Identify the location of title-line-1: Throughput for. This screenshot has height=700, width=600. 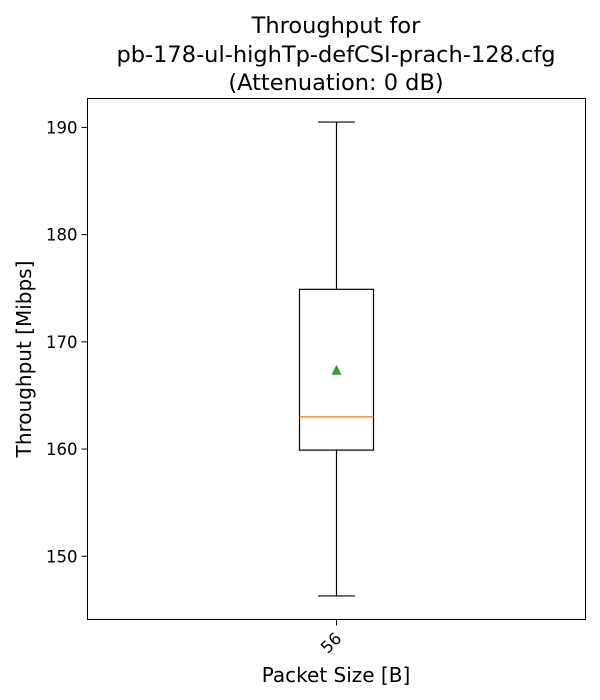
(336, 26).